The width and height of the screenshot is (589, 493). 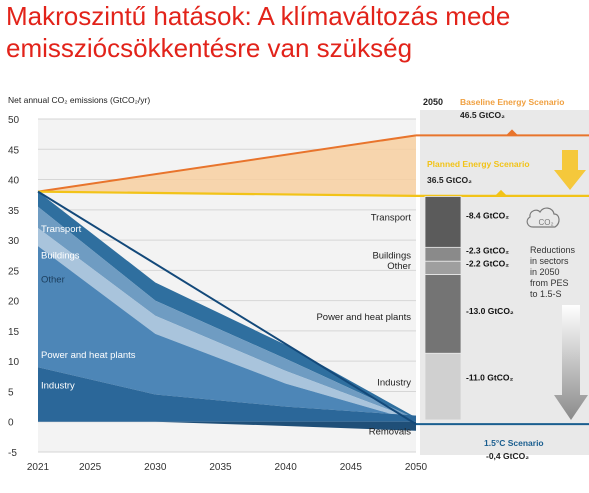 What do you see at coordinates (487, 264) in the screenshot?
I see `reduction-value: -2.2 GtCO₂` at bounding box center [487, 264].